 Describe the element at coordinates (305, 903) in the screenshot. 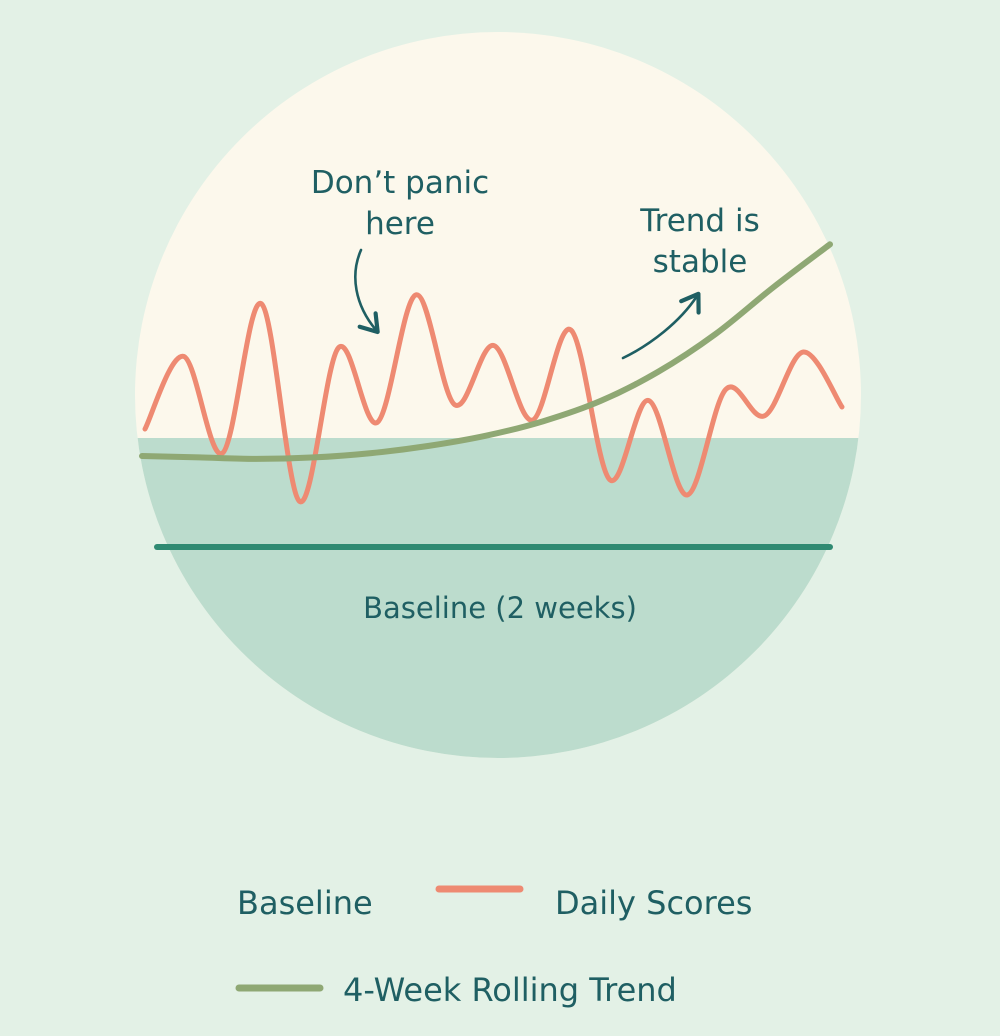

I see `legend-baseline-label: Baseline` at that location.